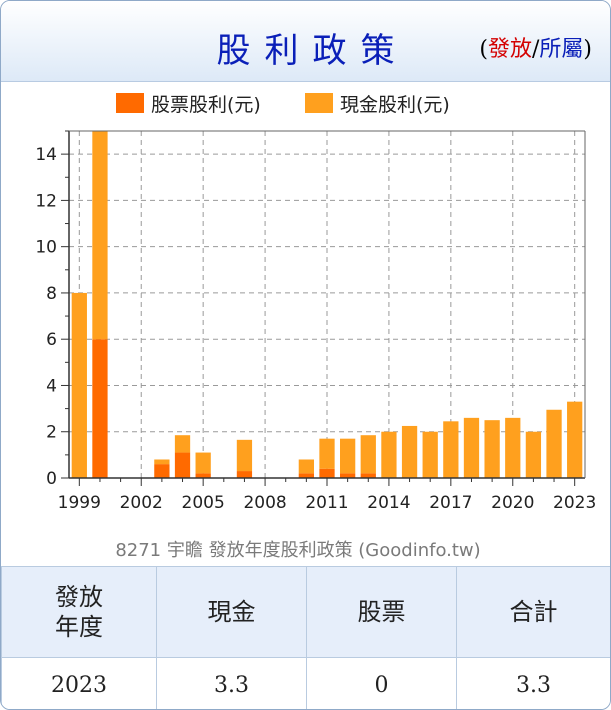 The width and height of the screenshot is (611, 710). Describe the element at coordinates (100, 235) in the screenshot. I see `bar-cash-2000` at that location.